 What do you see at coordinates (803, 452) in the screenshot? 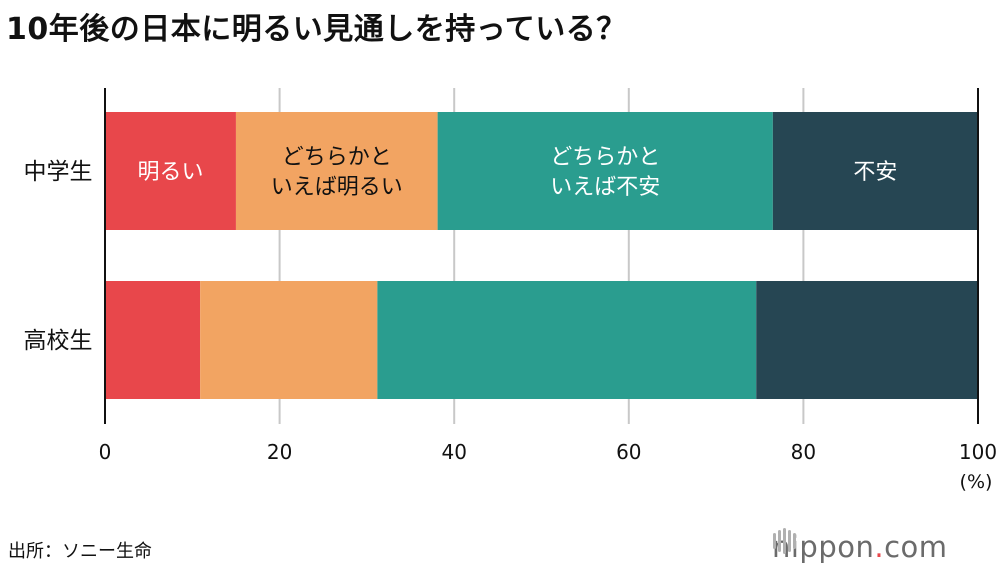
I see `x-tick-label: 80` at bounding box center [803, 452].